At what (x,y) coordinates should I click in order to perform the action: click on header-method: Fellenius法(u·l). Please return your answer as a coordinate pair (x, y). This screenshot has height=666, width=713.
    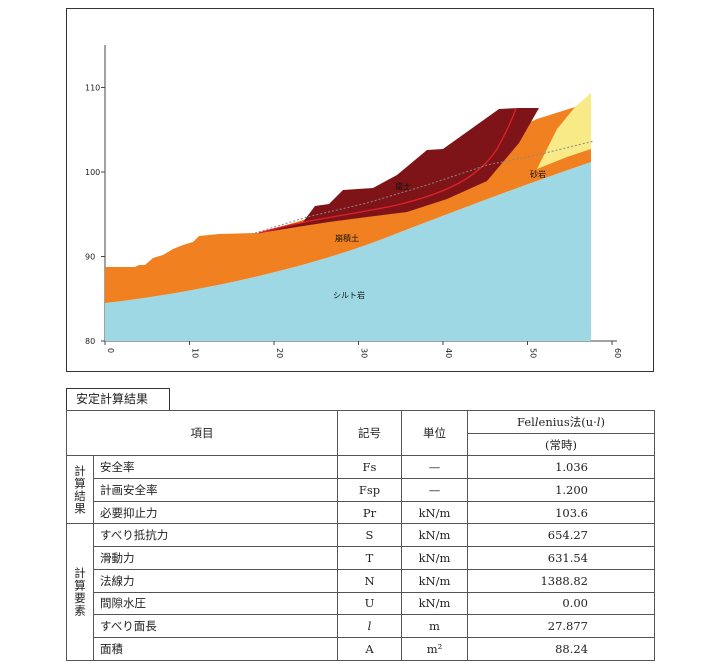
    Looking at the image, I should click on (561, 422).